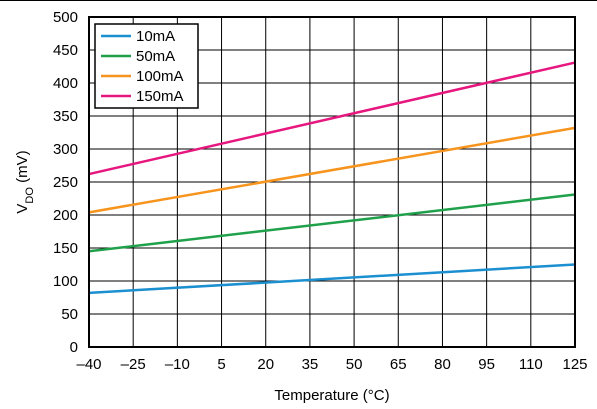 Image resolution: width=597 pixels, height=409 pixels. What do you see at coordinates (331, 364) in the screenshot?
I see `x-tick-labels: –40 –25 –10 5 20 35 50 65 80 95 110 125` at bounding box center [331, 364].